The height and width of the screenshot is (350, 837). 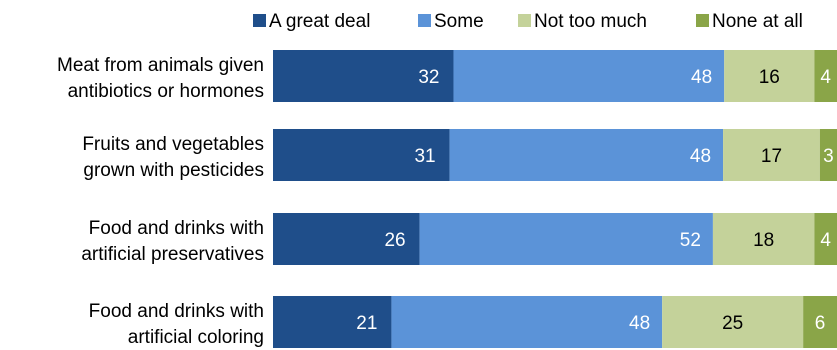 I want to click on value-label-a-great-deal: 31, so click(x=424, y=156).